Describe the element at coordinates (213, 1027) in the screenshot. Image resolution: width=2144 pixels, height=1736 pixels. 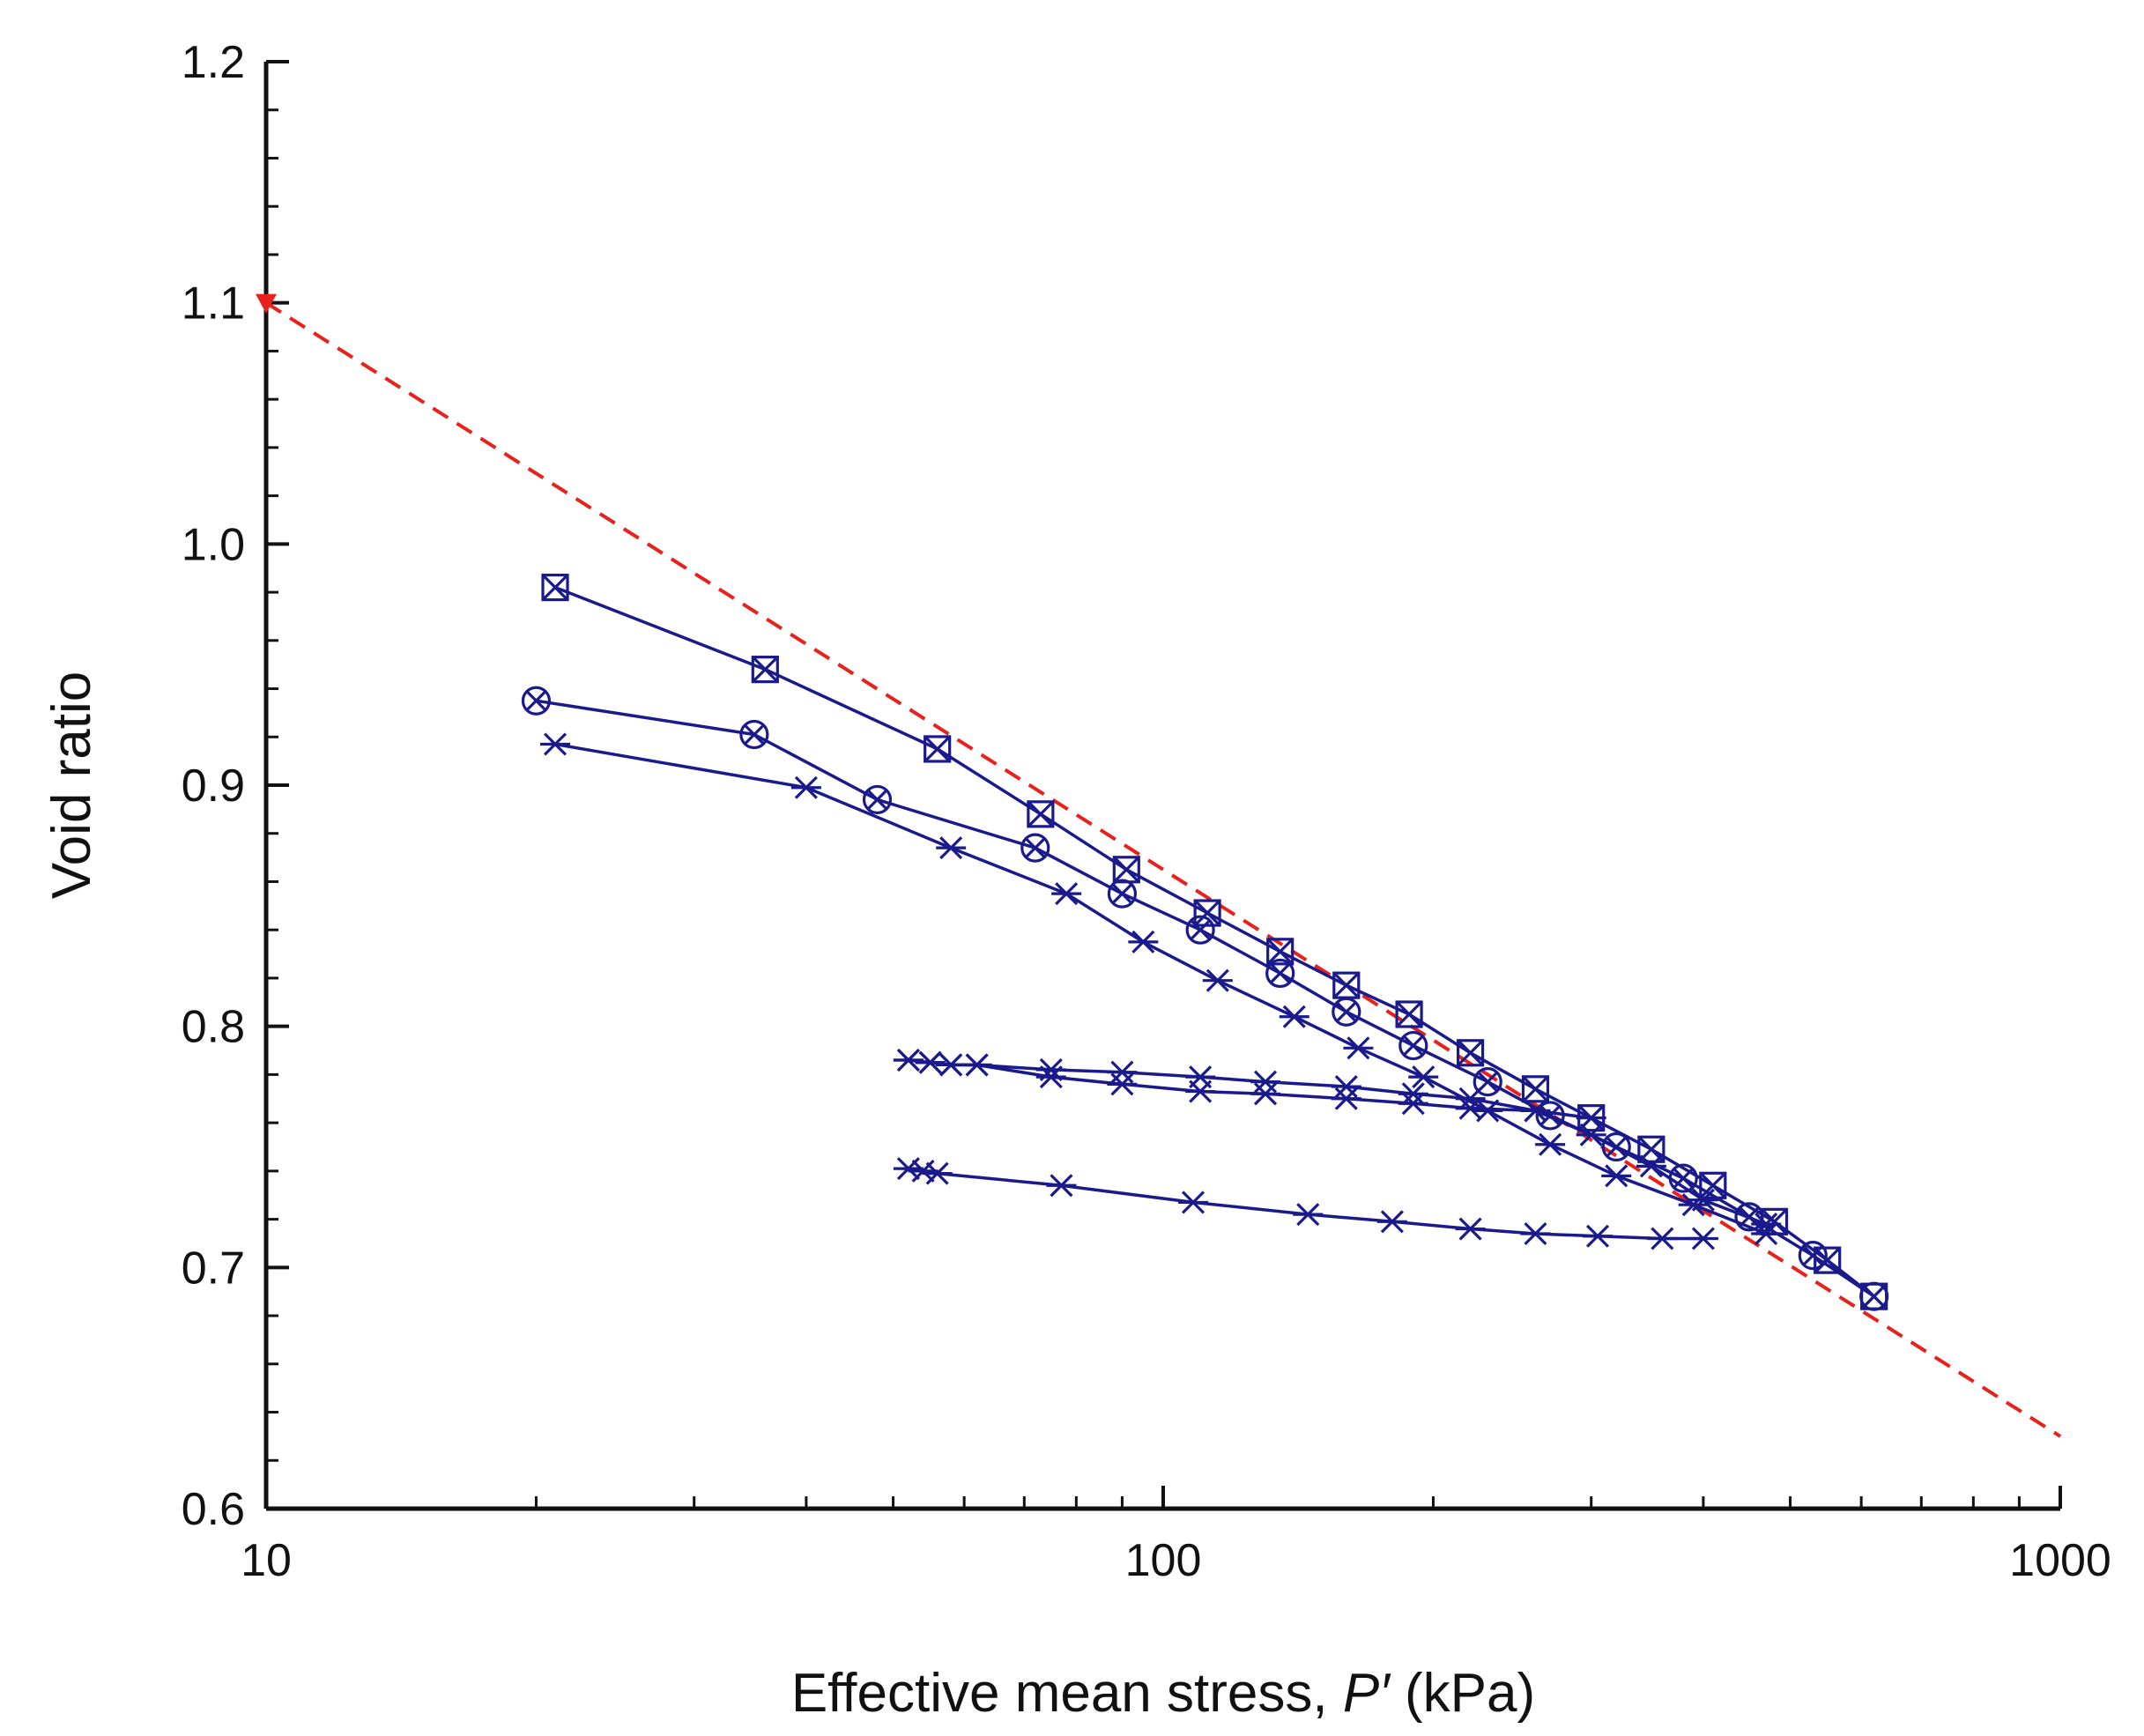
I see `y-tick-label: 0.8` at that location.